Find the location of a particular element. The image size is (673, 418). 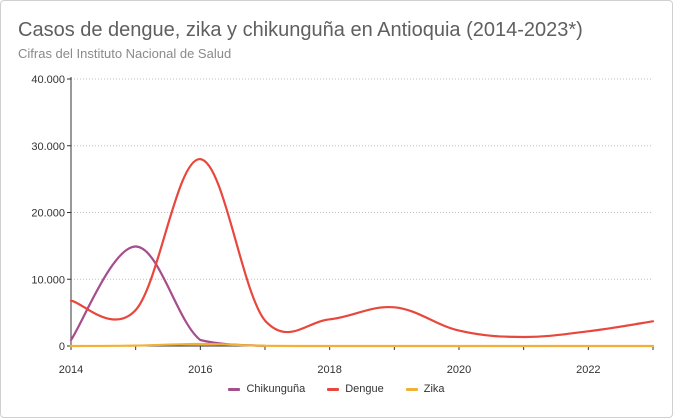

legend-item: Zika is located at coordinates (425, 389).